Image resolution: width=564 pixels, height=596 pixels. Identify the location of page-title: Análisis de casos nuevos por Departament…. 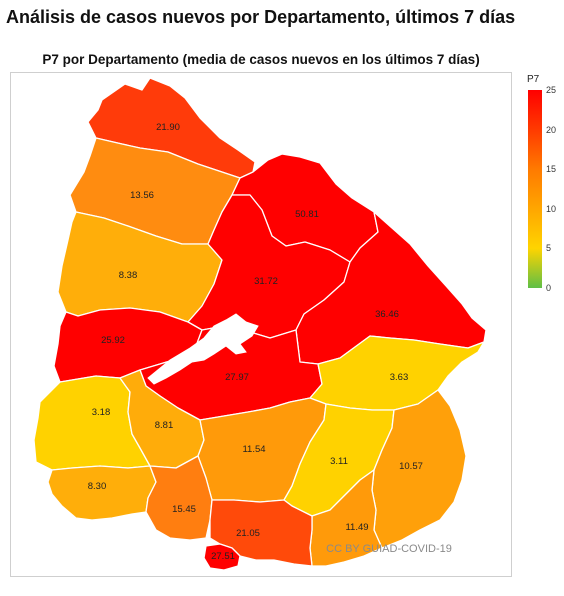
(261, 17).